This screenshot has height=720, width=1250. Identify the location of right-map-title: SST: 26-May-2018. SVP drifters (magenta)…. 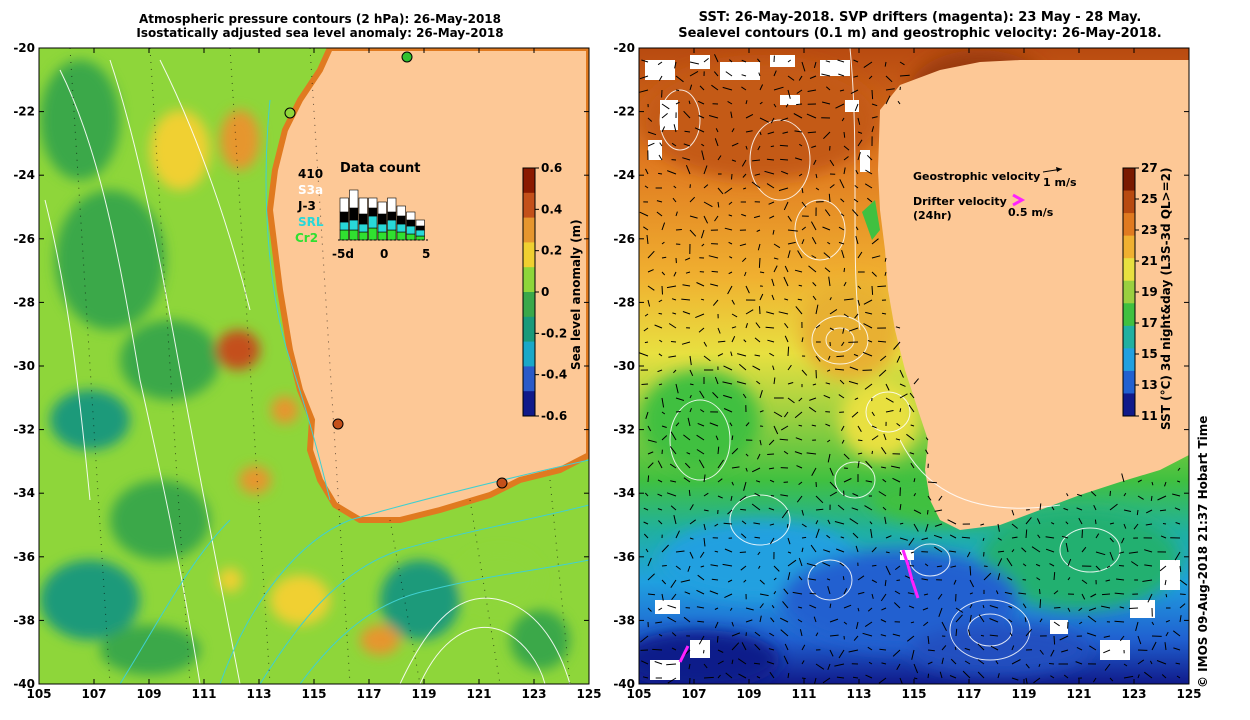
(920, 26).